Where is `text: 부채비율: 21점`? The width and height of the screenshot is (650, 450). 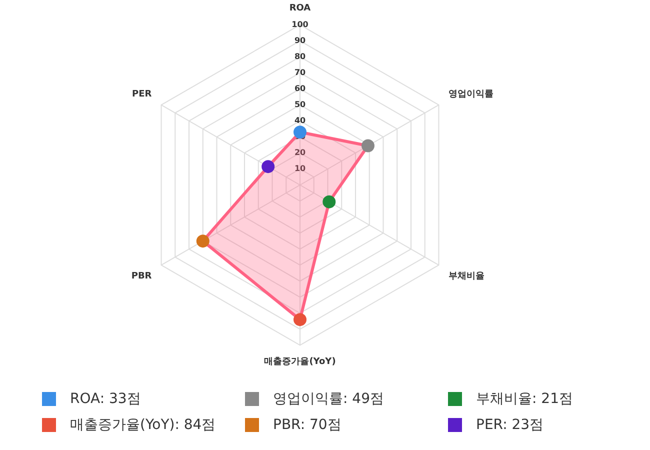
text: 부채비율: 21점 is located at coordinates (524, 399).